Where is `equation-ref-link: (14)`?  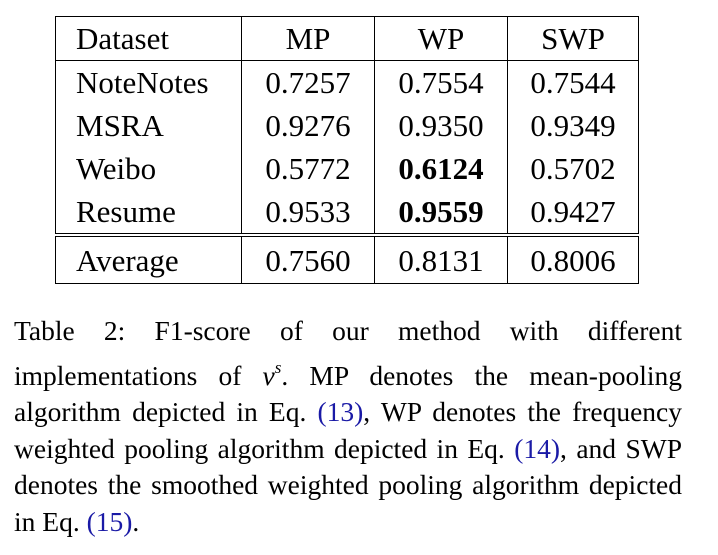
equation-ref-link: (14) is located at coordinates (537, 448).